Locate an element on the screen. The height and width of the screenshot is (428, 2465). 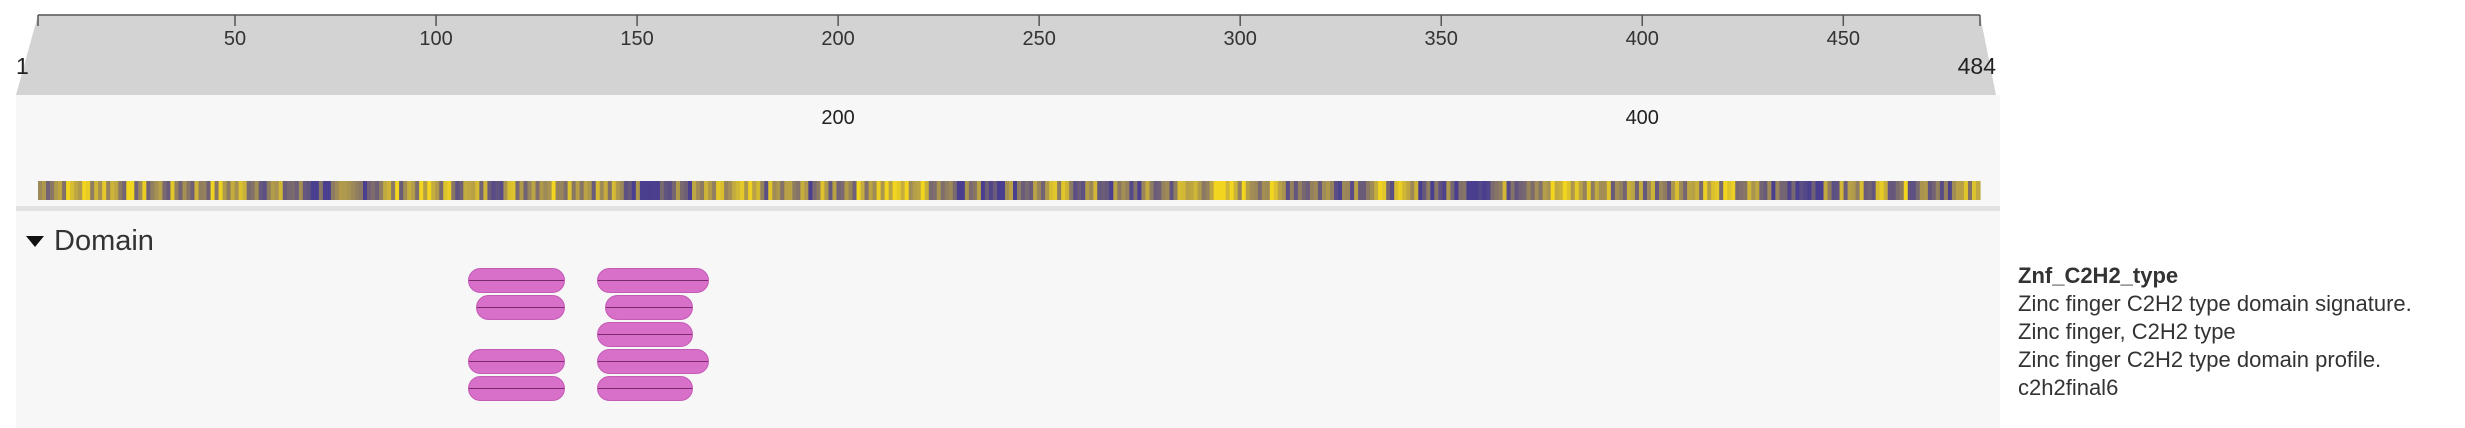
sequence-conservation-heatmap is located at coordinates (1009, 190).